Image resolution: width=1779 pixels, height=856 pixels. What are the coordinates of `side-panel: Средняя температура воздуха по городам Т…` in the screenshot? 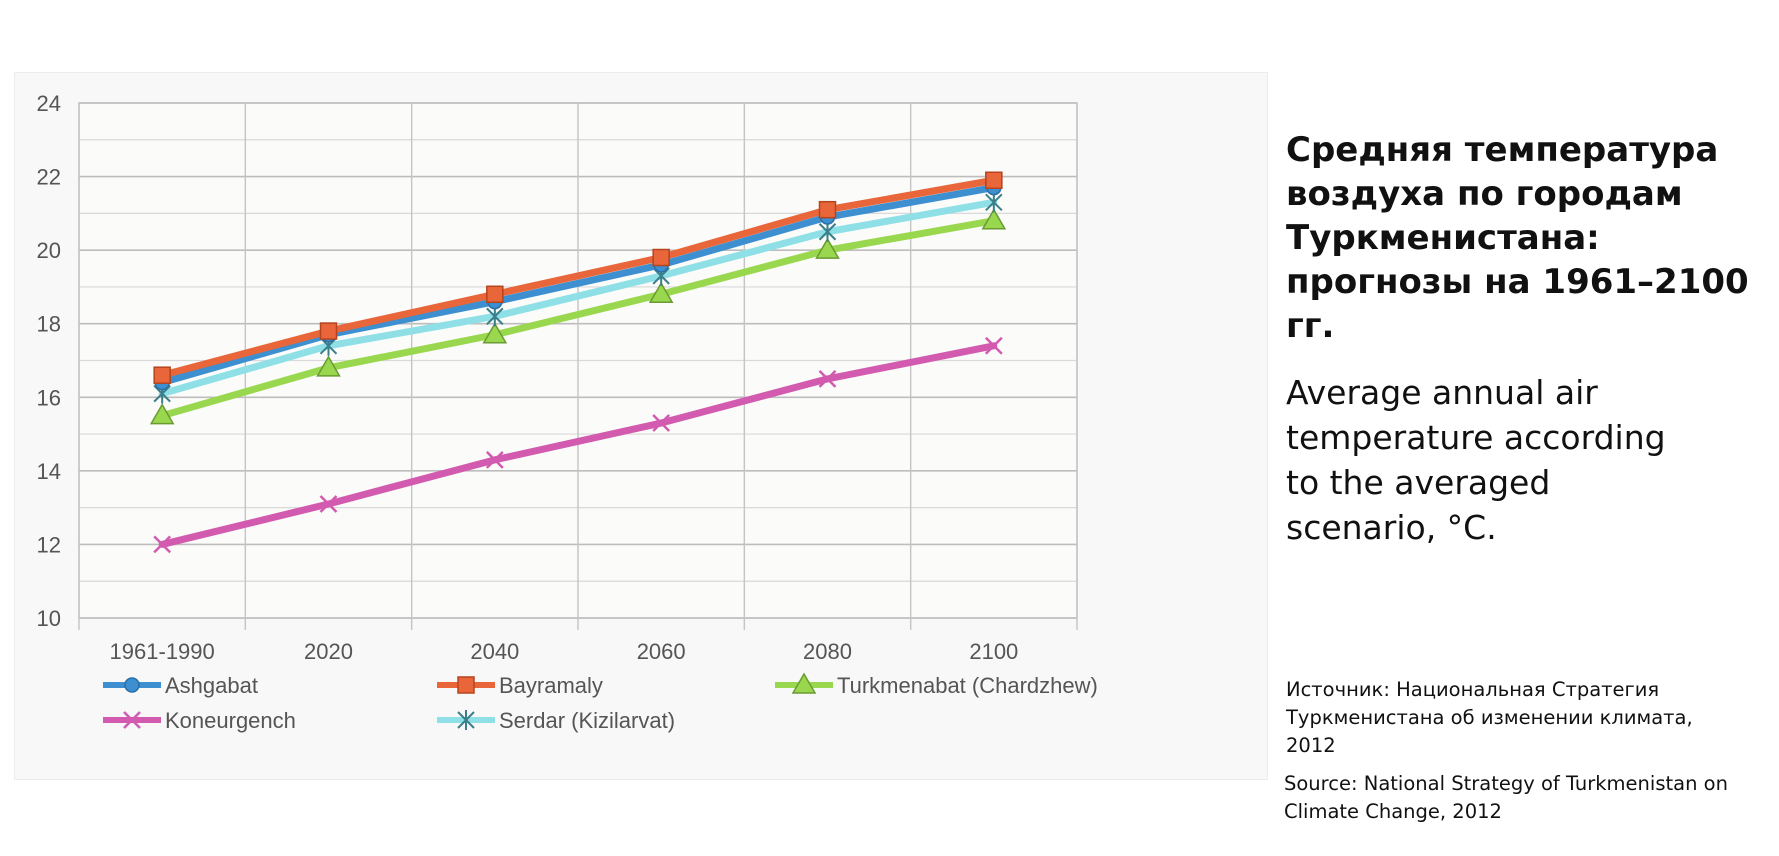 It's located at (1521, 339).